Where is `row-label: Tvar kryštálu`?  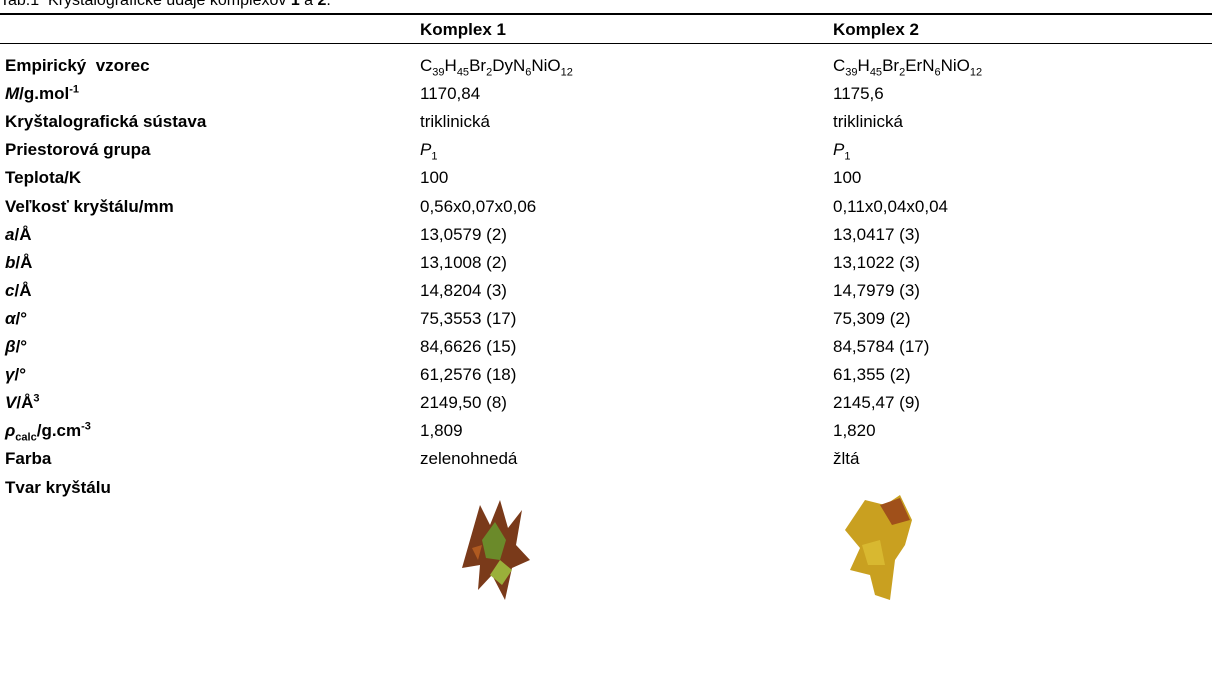
row-label: Tvar kryštálu is located at coordinates (58, 487).